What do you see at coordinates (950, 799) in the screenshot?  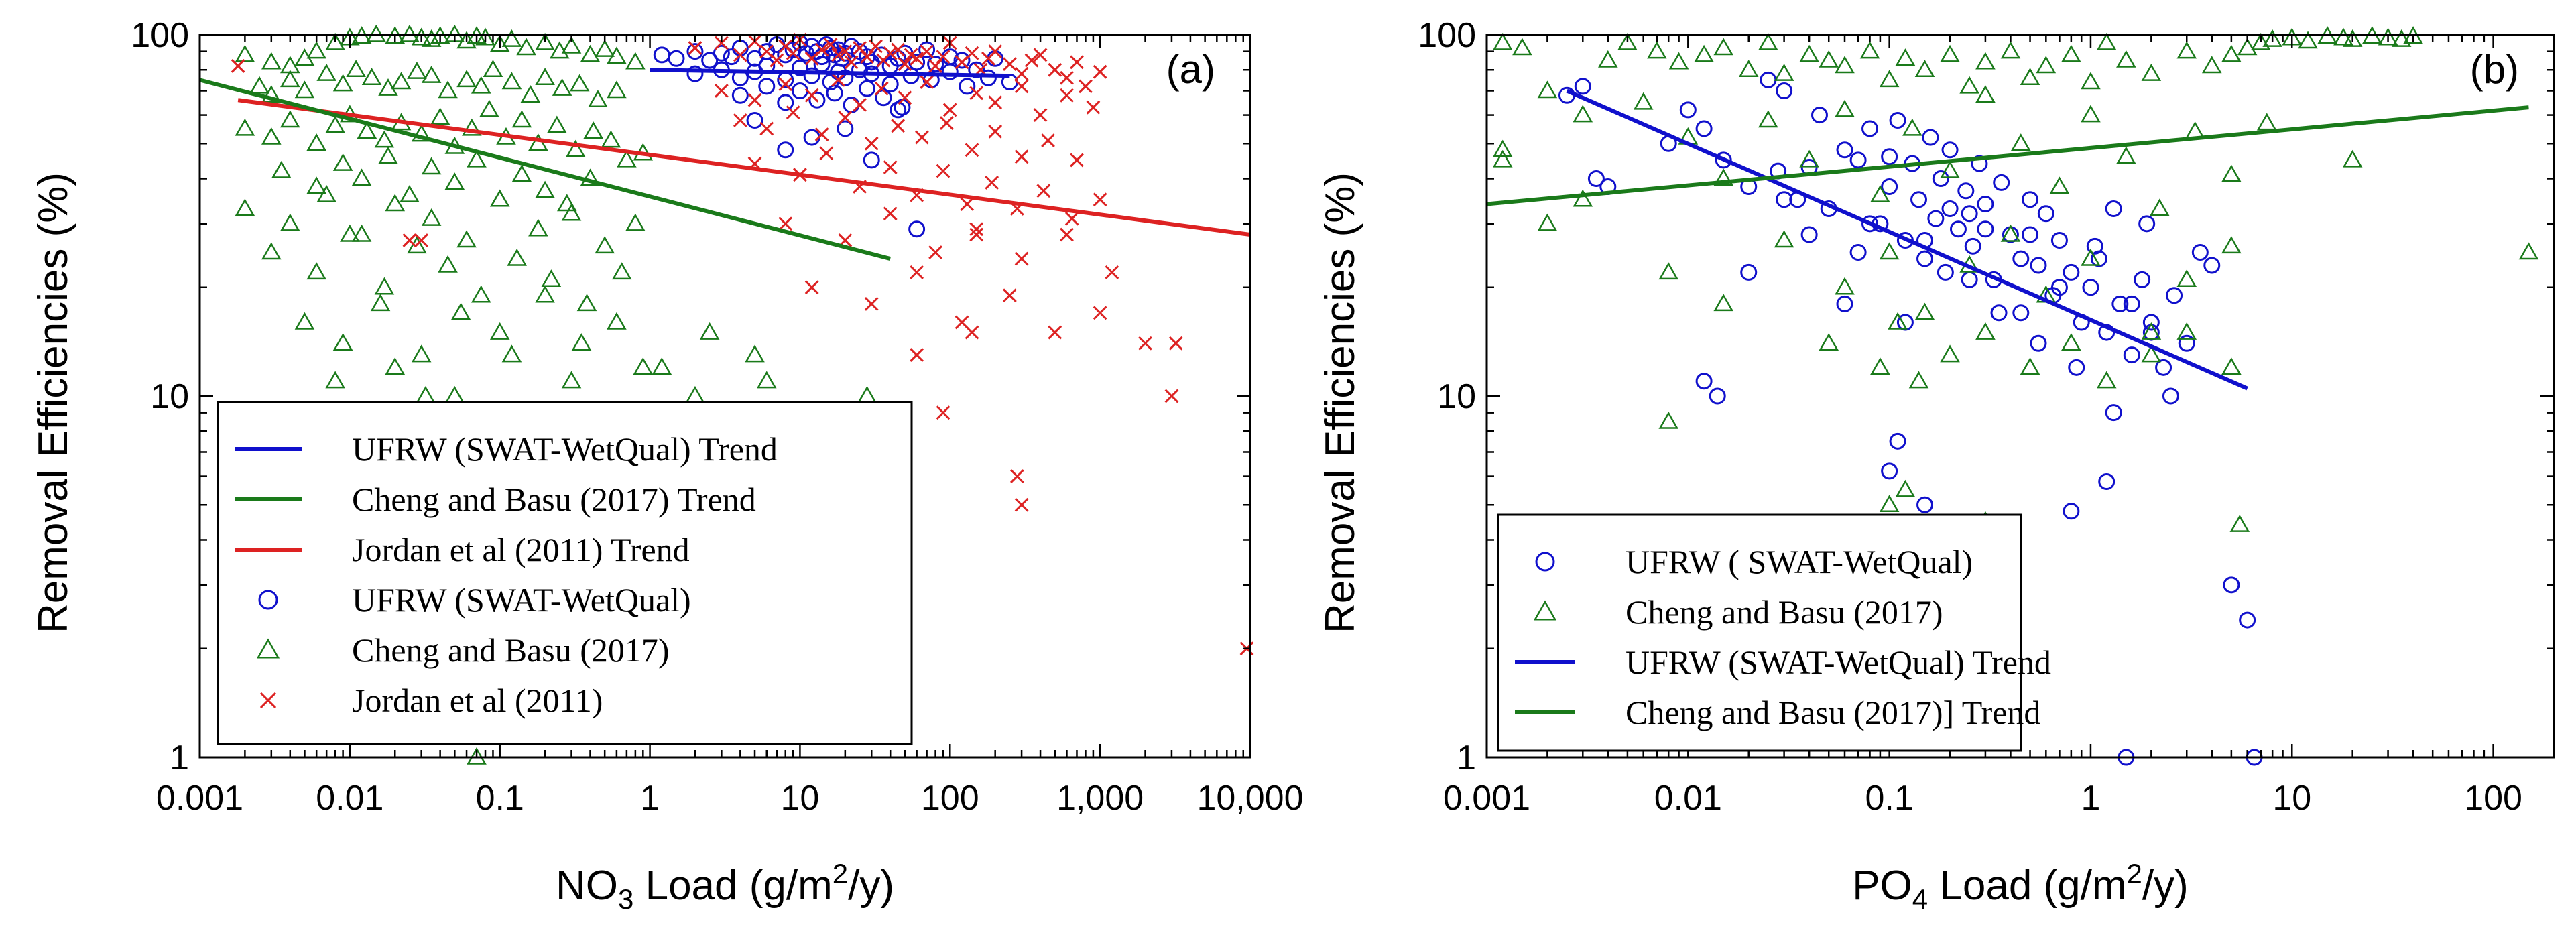 I see `x-tick-label: 100` at bounding box center [950, 799].